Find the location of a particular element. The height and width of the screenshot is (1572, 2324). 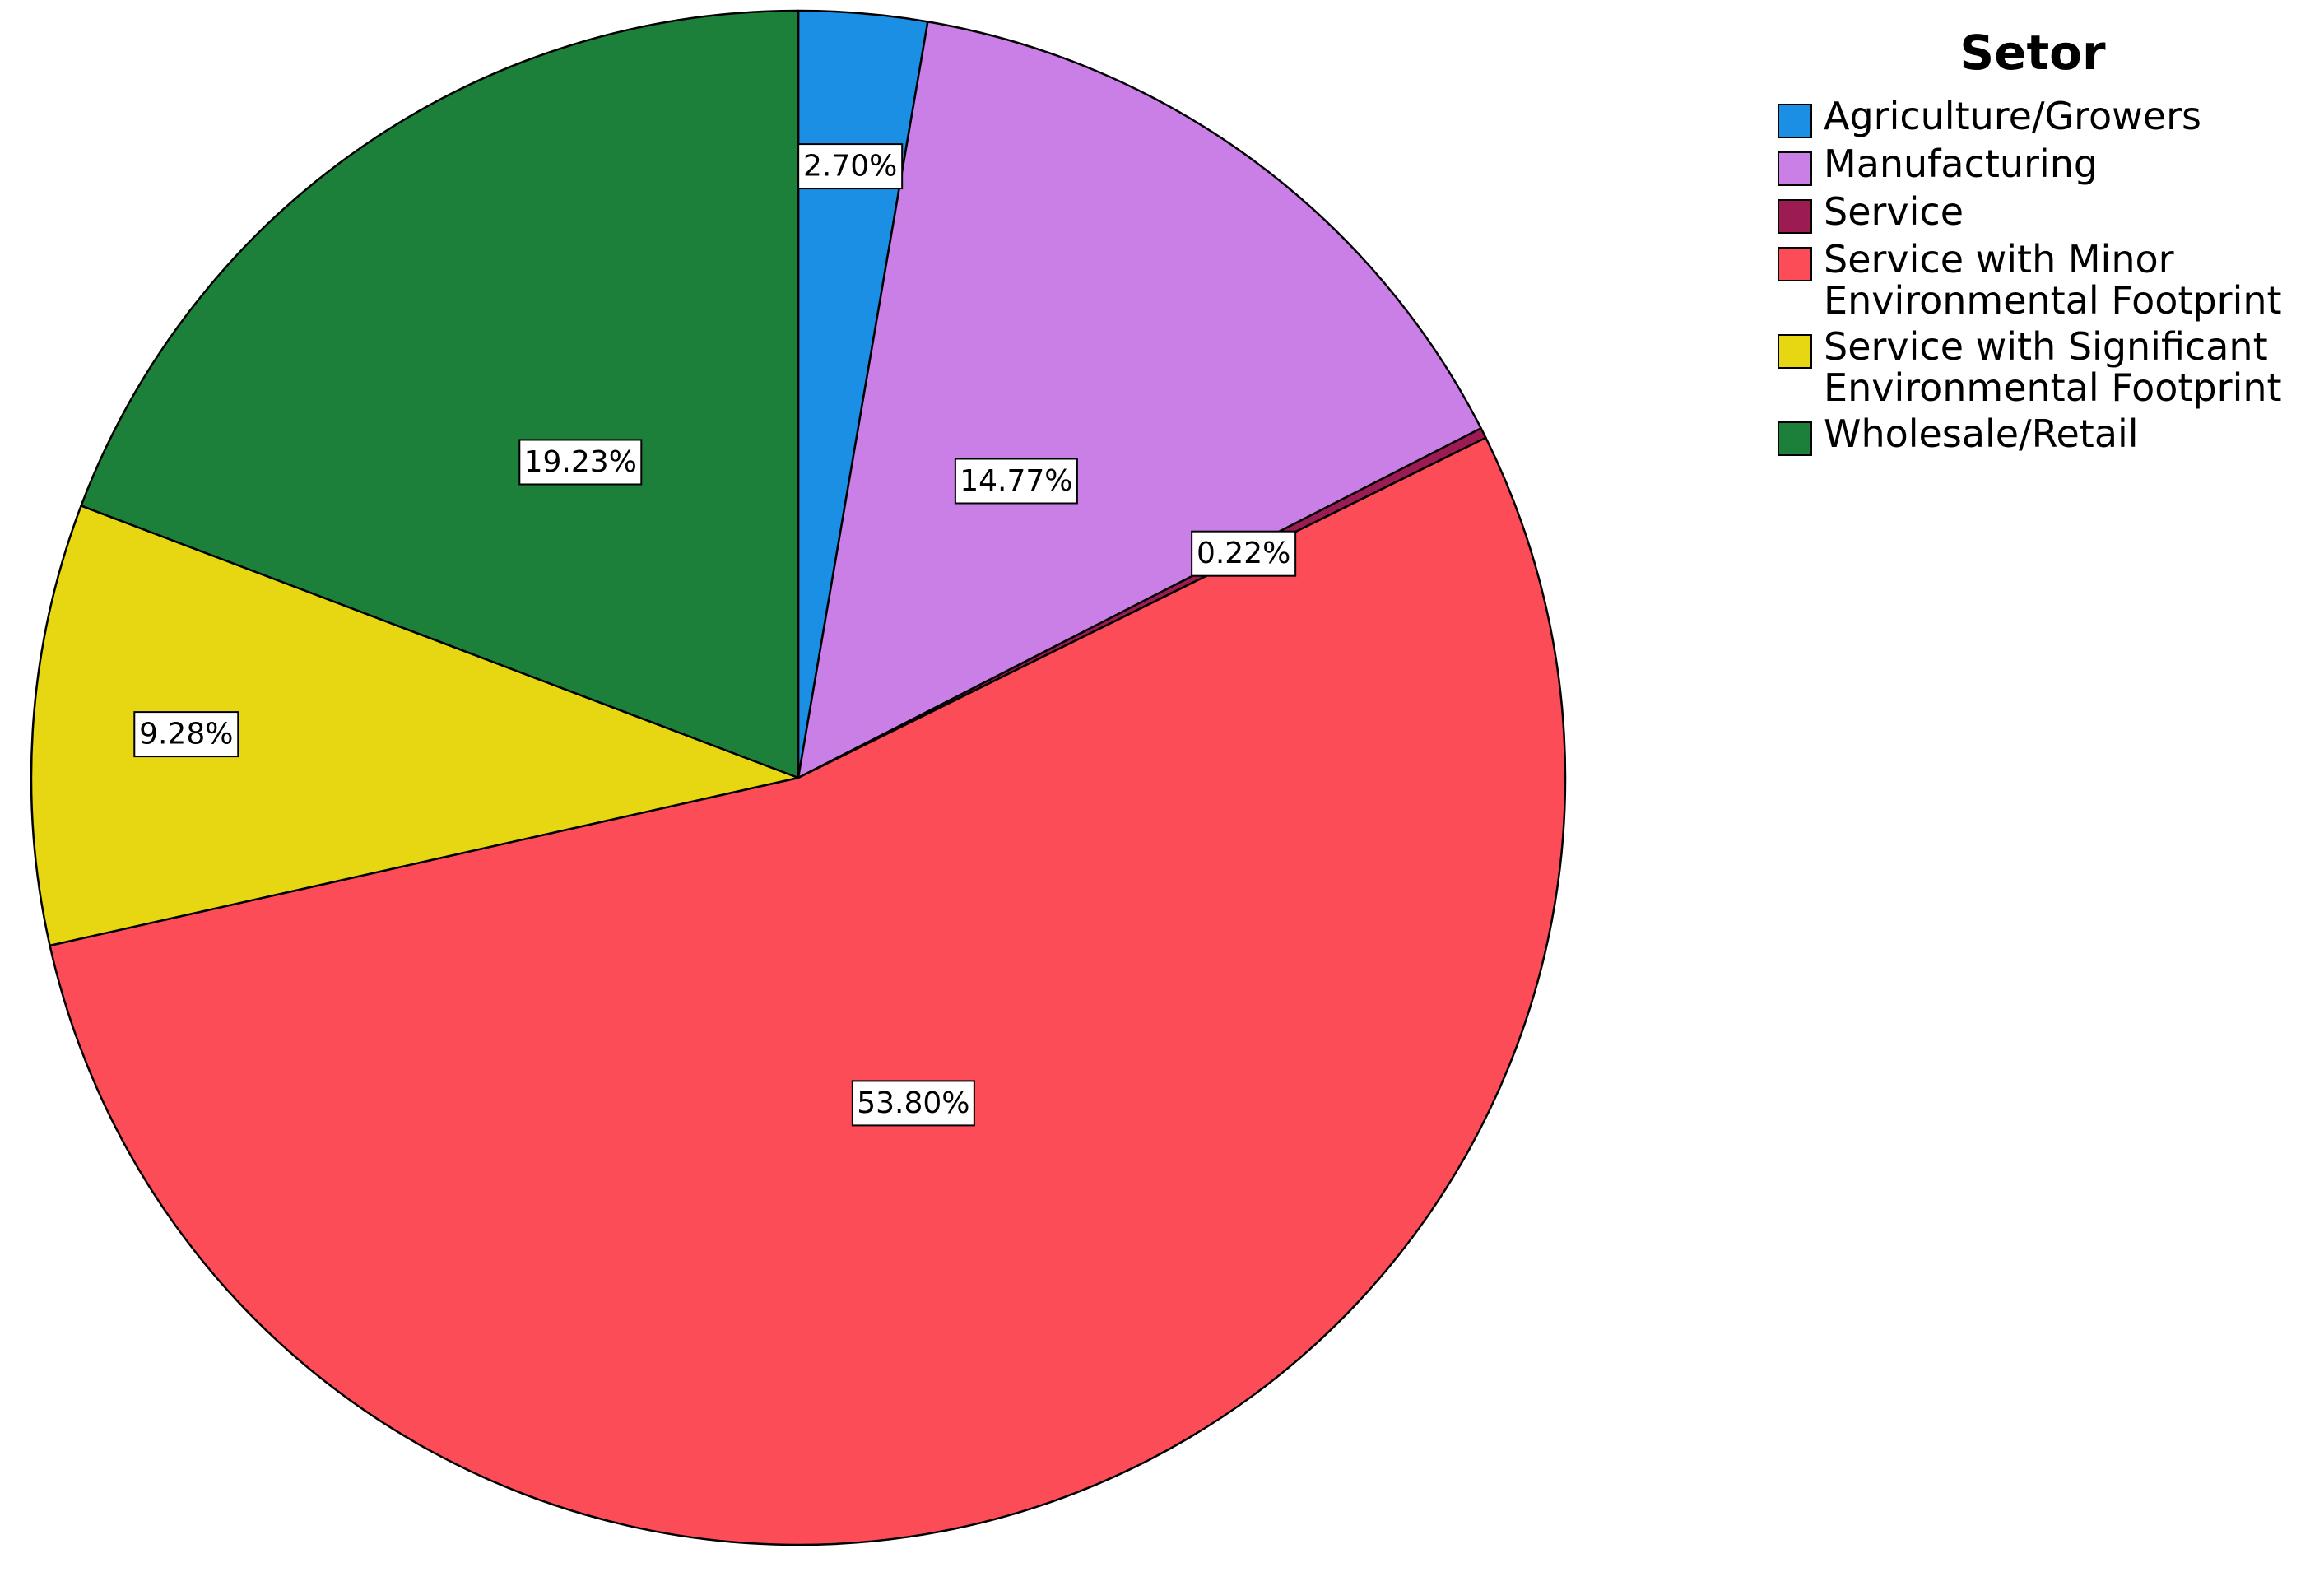

legend-label: Manufacturing is located at coordinates (1961, 164).